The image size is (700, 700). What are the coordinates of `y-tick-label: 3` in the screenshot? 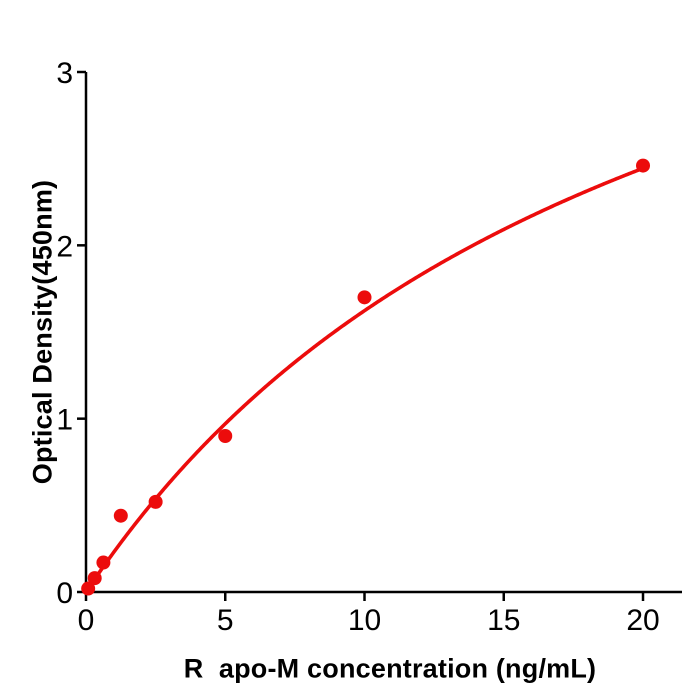 It's located at (64, 73).